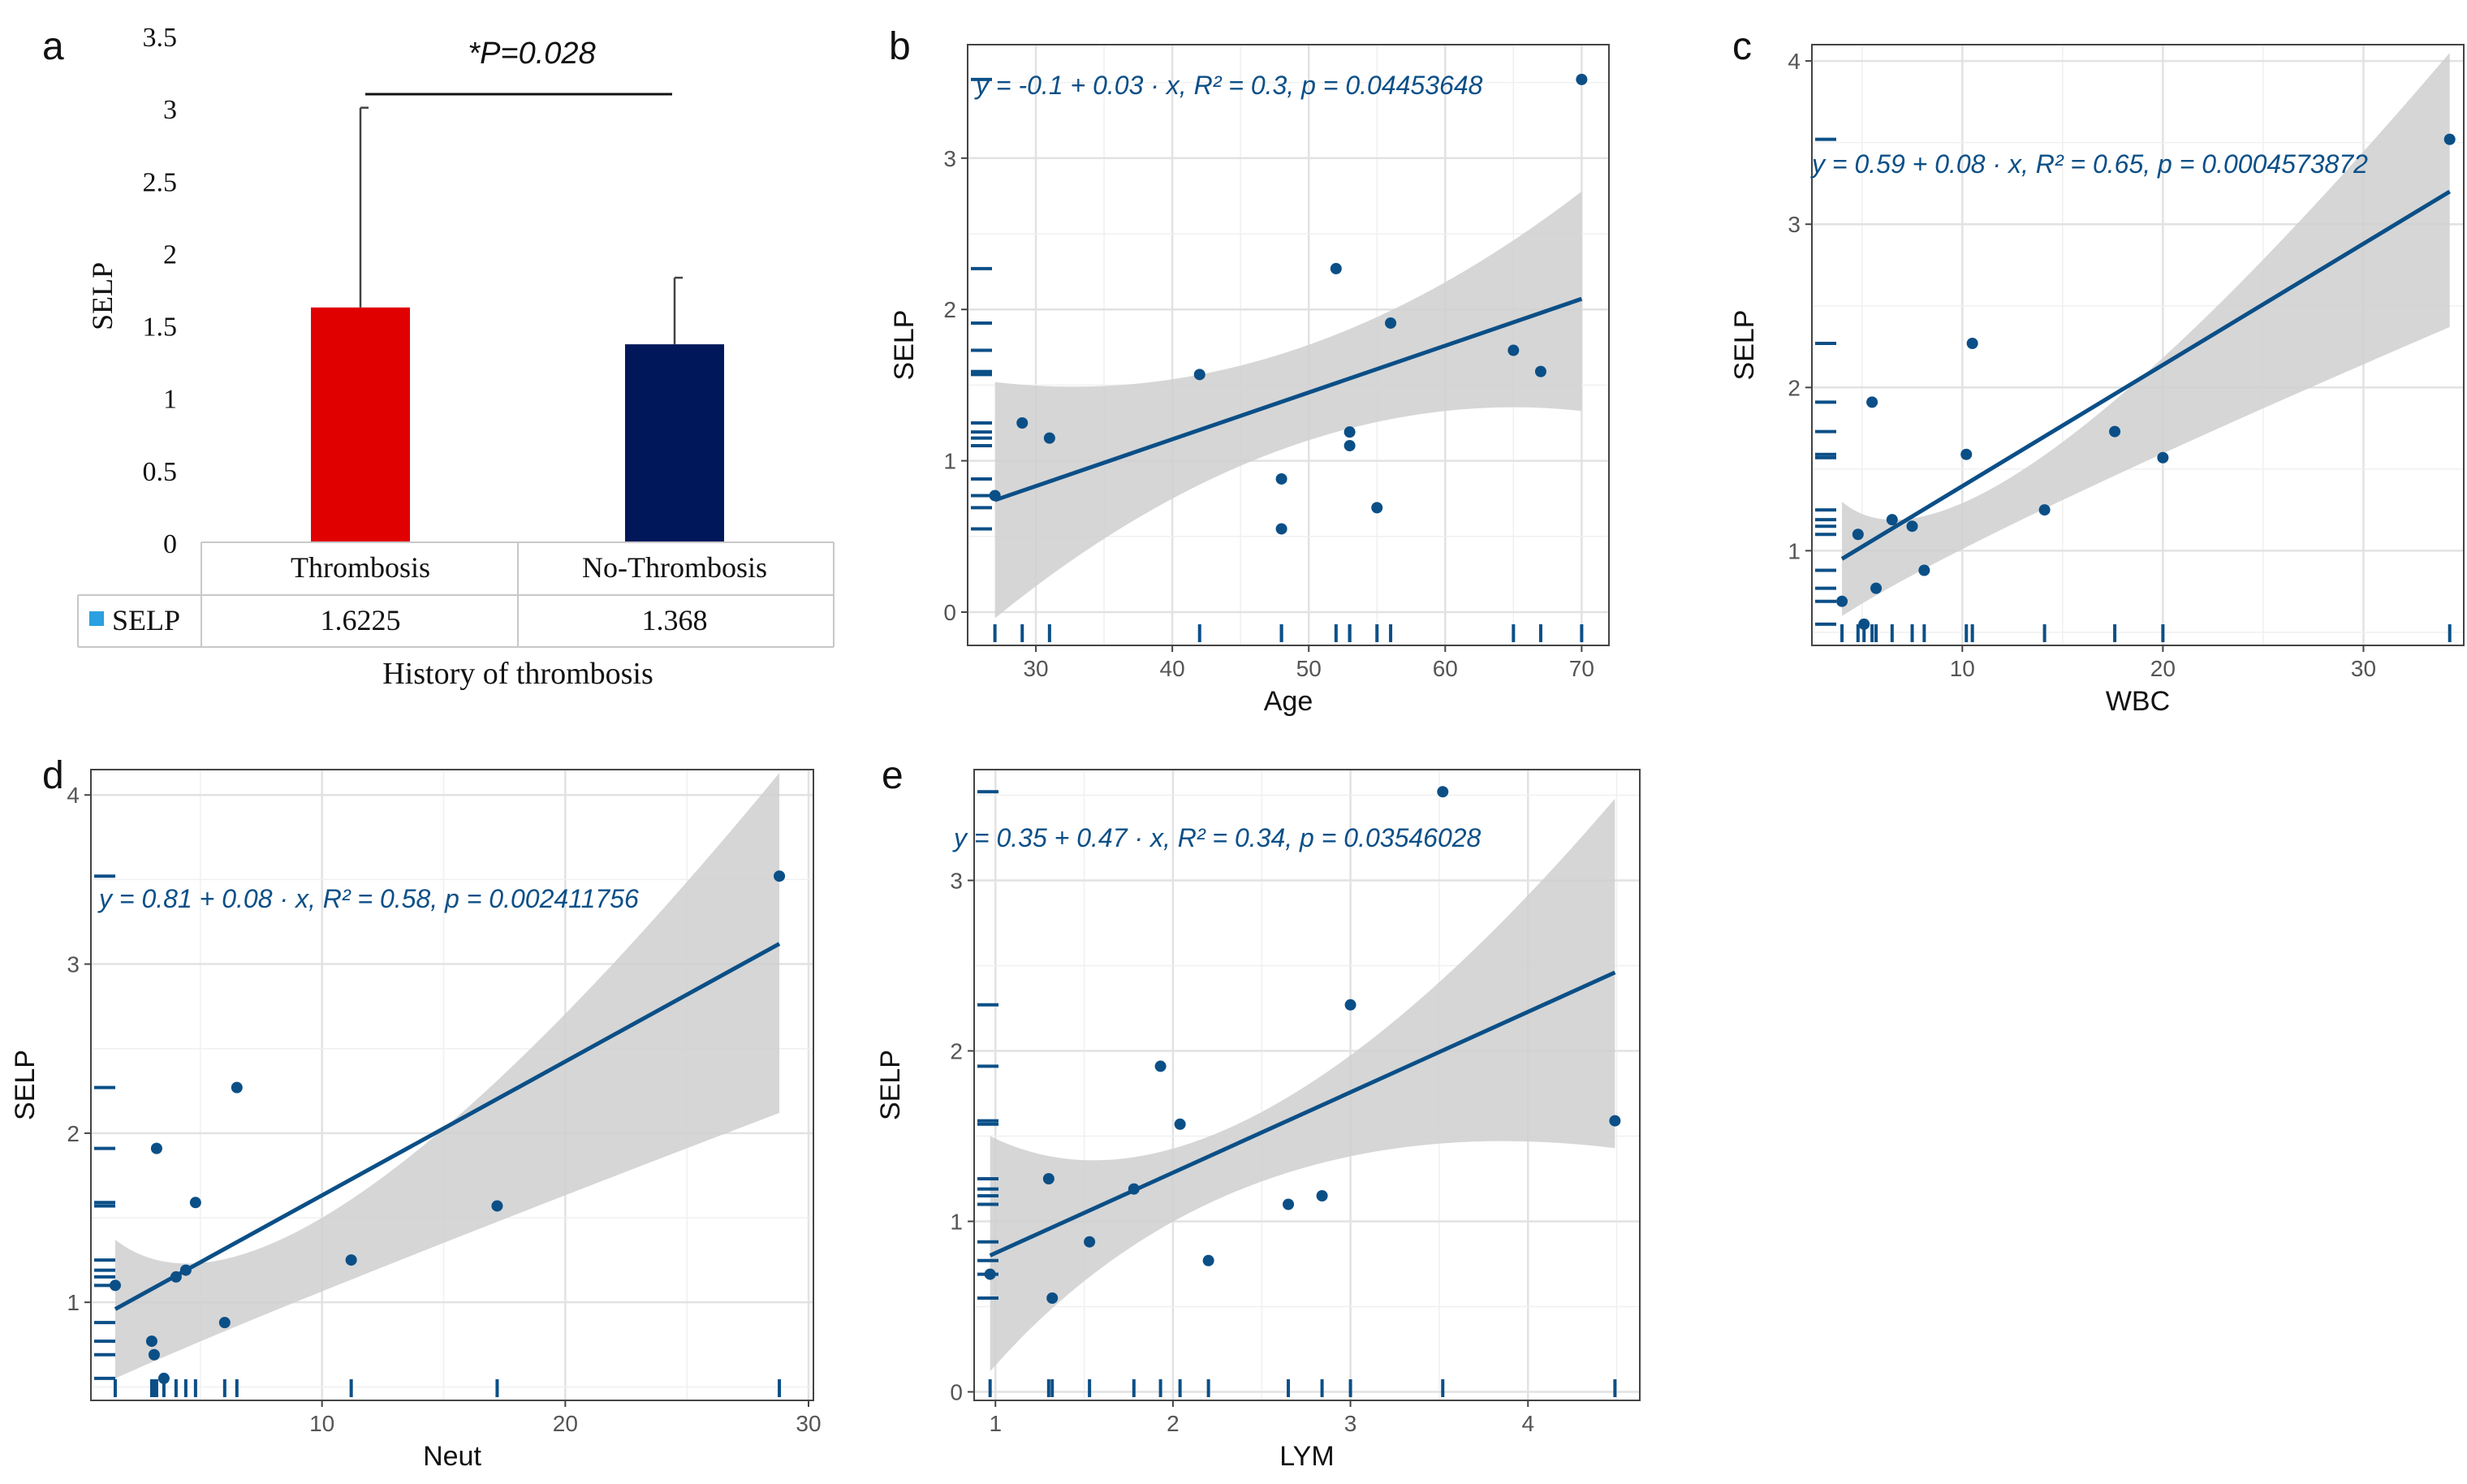  What do you see at coordinates (949, 461) in the screenshot?
I see `y-tick-label-b-1: 1` at bounding box center [949, 461].